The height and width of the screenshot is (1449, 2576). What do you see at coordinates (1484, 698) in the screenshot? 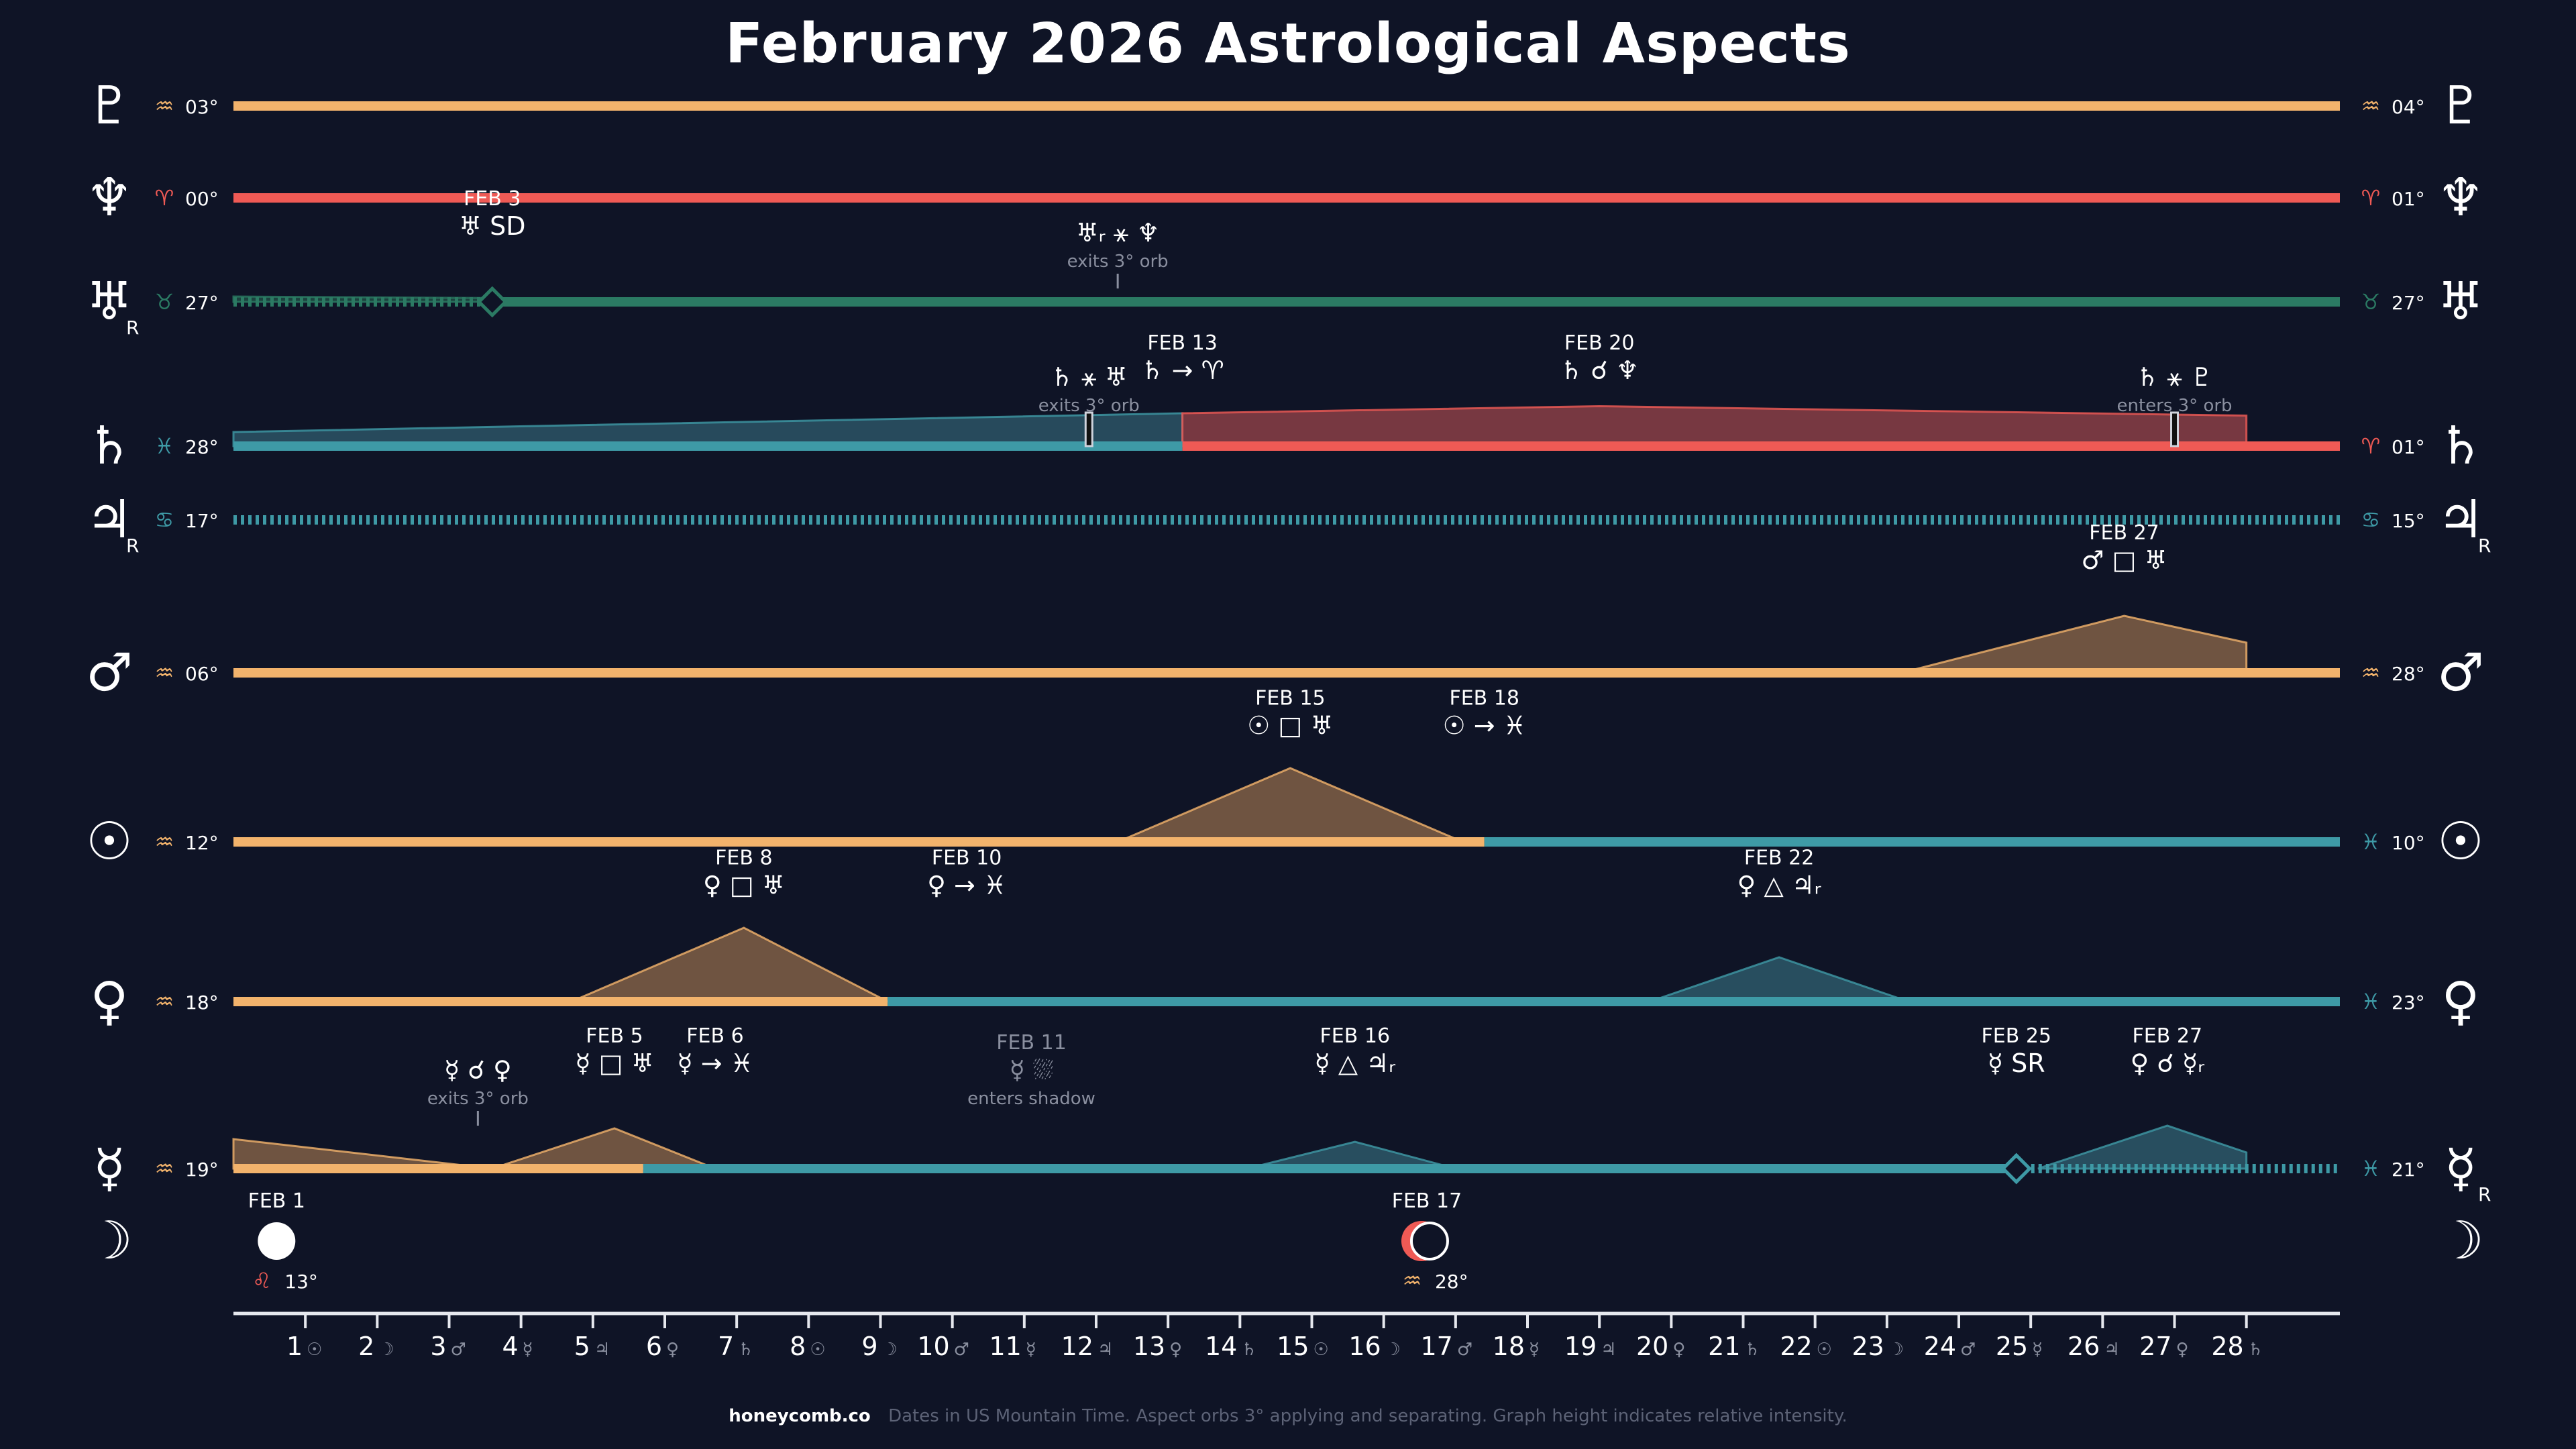
I see `event-sun-8-date: FEB 18` at bounding box center [1484, 698].